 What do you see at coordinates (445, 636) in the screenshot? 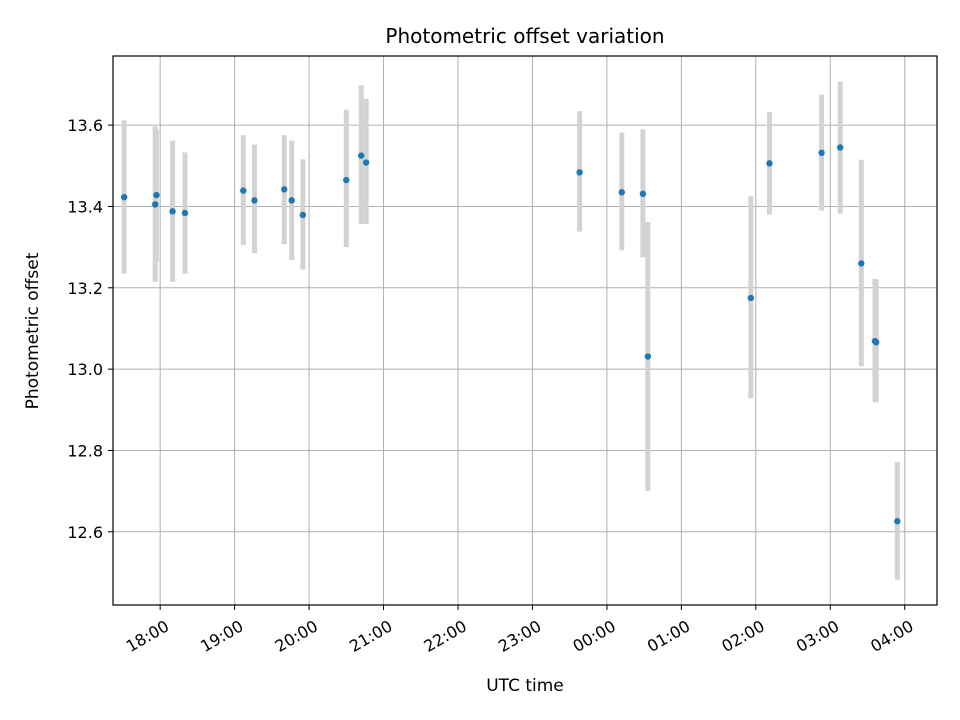
I see `x-tick-label: 22:00` at bounding box center [445, 636].